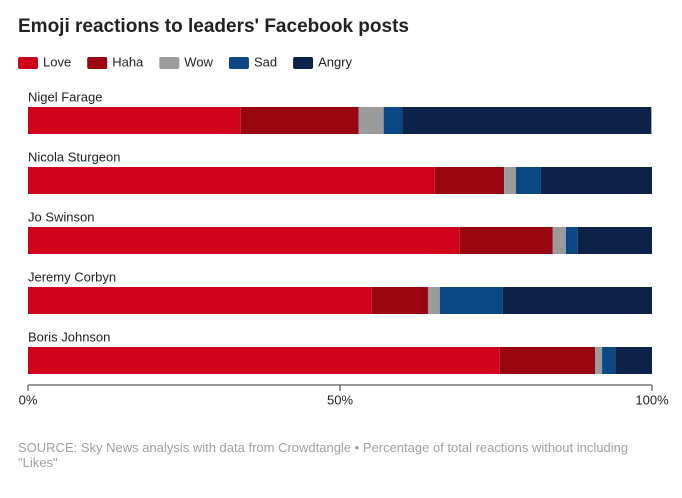 Image resolution: width=682 pixels, height=498 pixels. What do you see at coordinates (340, 399) in the screenshot?
I see `x-tick-label: 50%` at bounding box center [340, 399].